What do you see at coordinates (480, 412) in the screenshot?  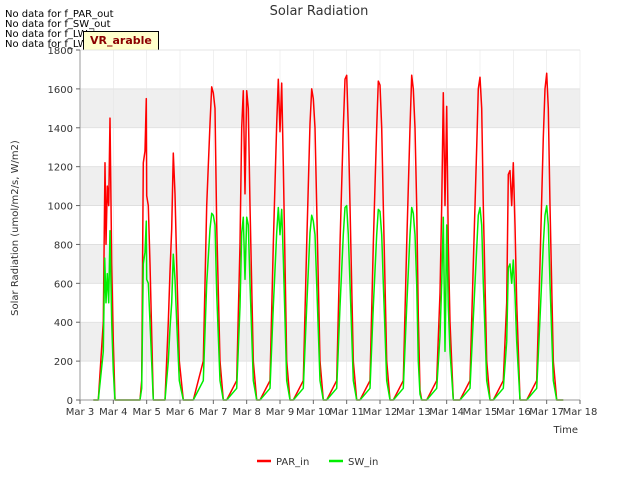 I see `x-tick-label: Mar 15` at bounding box center [480, 412].